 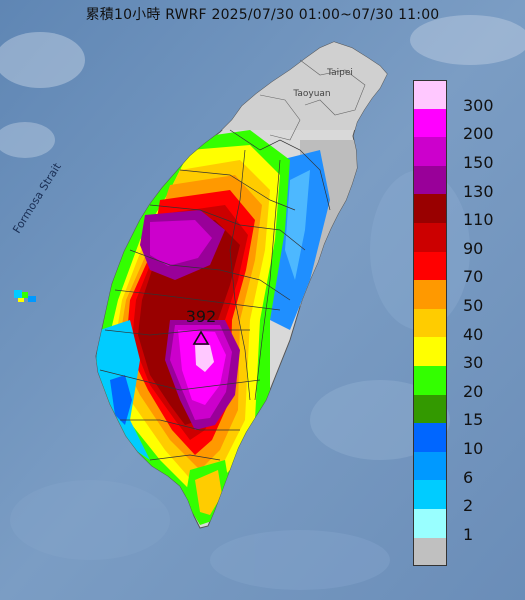 I want to click on penghu-islands, so click(x=25, y=296).